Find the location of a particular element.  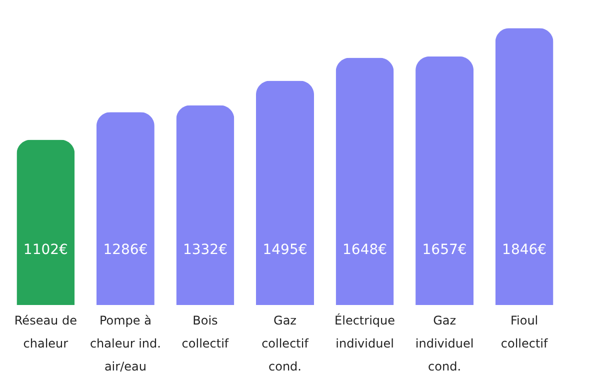

x-tick-label: Fioul collectif is located at coordinates (524, 332).